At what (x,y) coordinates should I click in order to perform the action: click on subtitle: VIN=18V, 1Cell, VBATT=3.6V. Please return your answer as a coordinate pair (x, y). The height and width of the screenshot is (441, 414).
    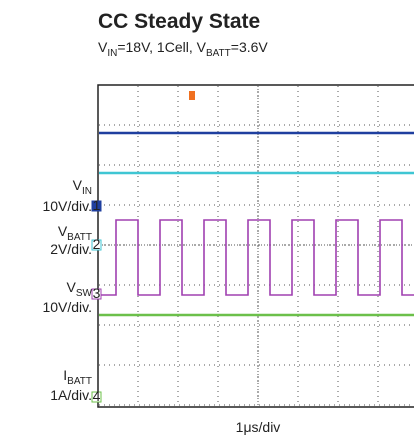
    Looking at the image, I should click on (183, 49).